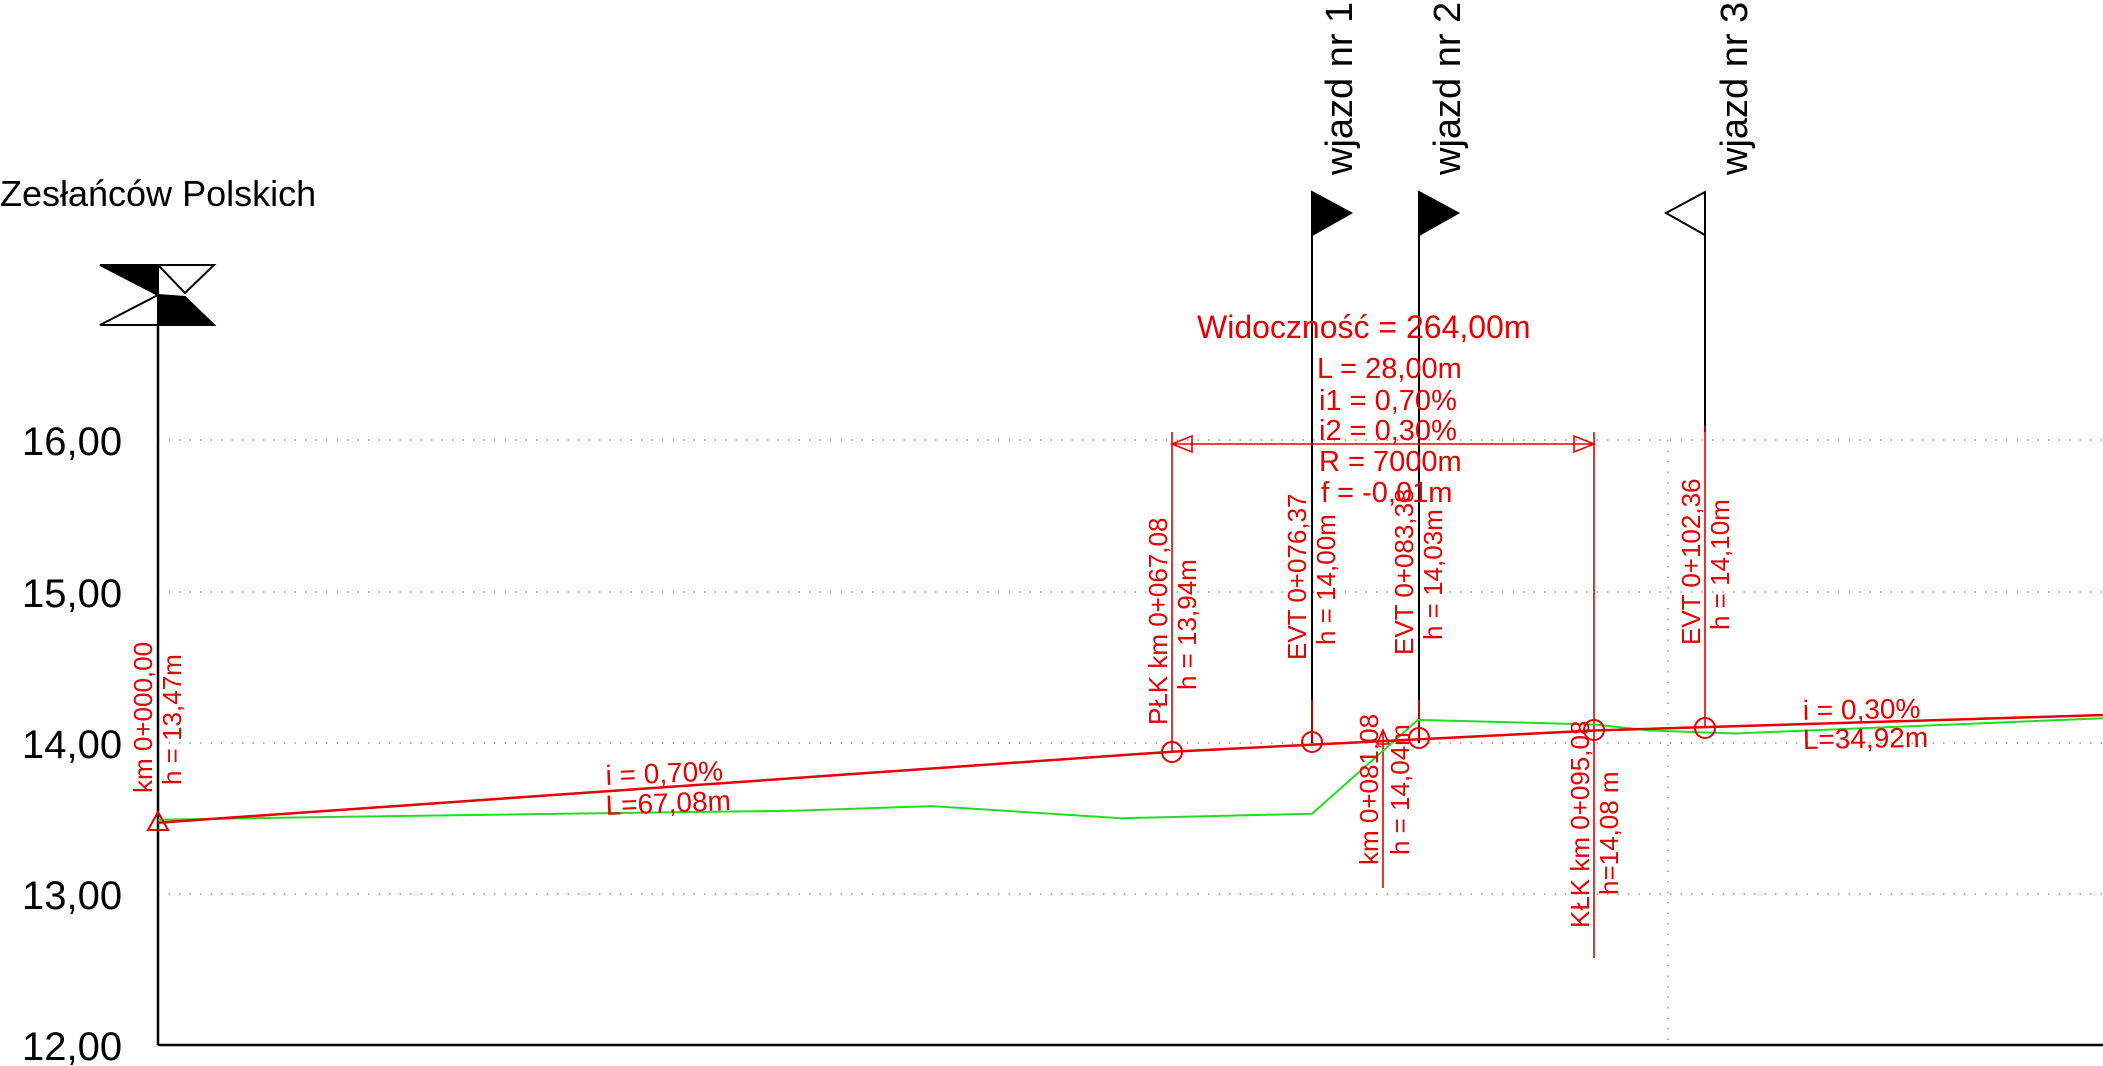 The image size is (2103, 1066). I want to click on km-081-arrow-icon, so click(1383, 736).